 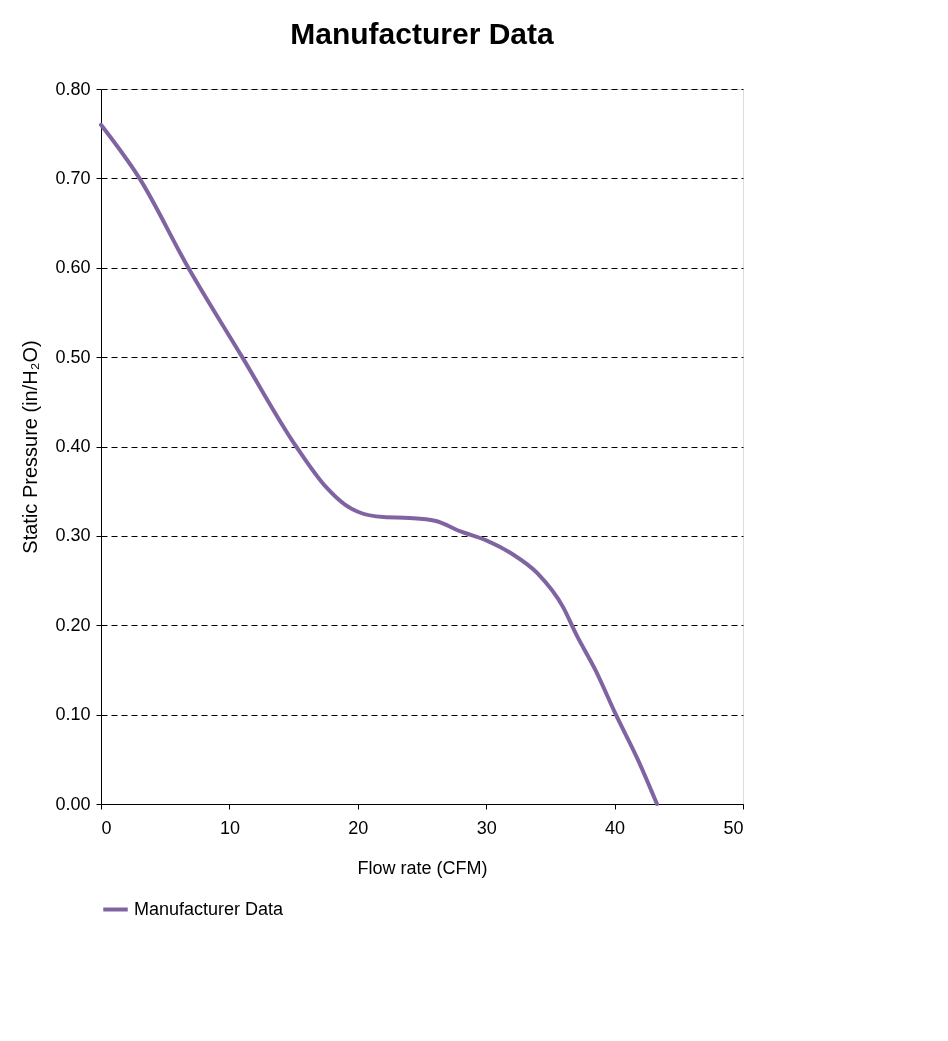 What do you see at coordinates (73, 267) in the screenshot?
I see `y-tick-label: 0.60` at bounding box center [73, 267].